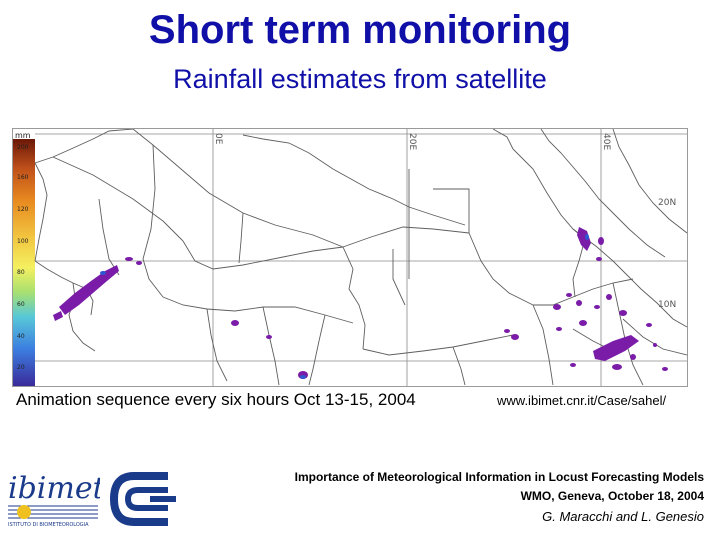  What do you see at coordinates (54, 488) in the screenshot?
I see `ibimet-logo-text: ibimet` at bounding box center [54, 488].